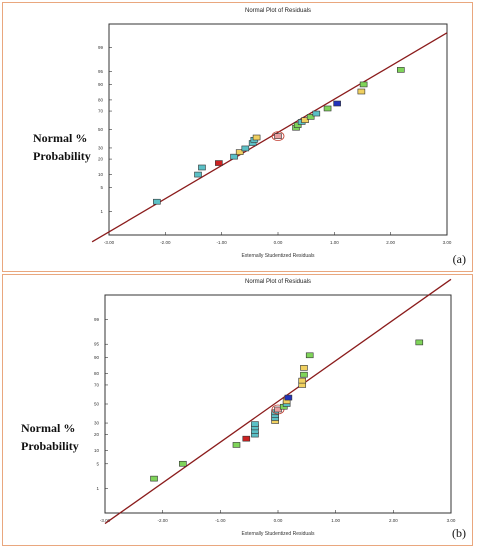  I want to click on panel-label: (b), so click(459, 533).